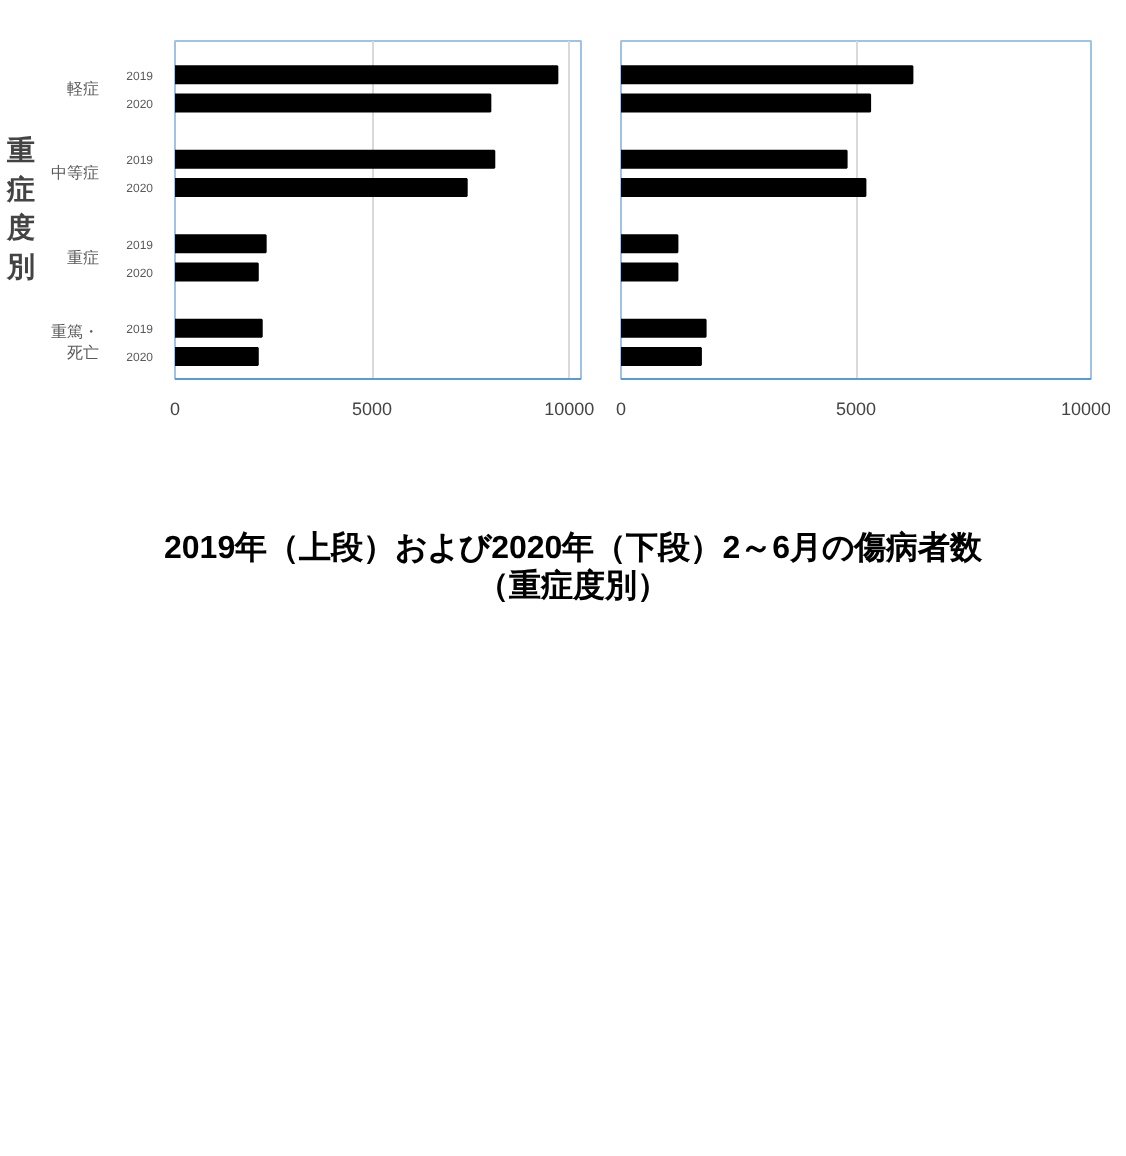 The height and width of the screenshot is (1156, 1126). Describe the element at coordinates (75, 342) in the screenshot. I see `text: 重篤・死亡` at that location.